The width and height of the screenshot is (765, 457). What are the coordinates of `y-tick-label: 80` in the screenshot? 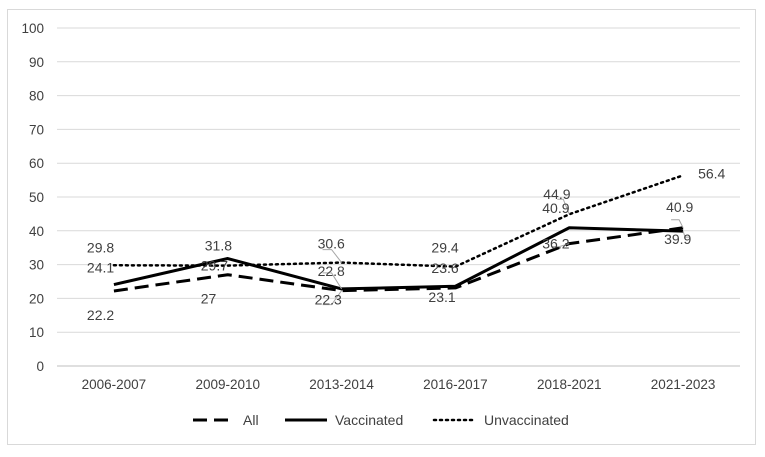 It's located at (36, 96).